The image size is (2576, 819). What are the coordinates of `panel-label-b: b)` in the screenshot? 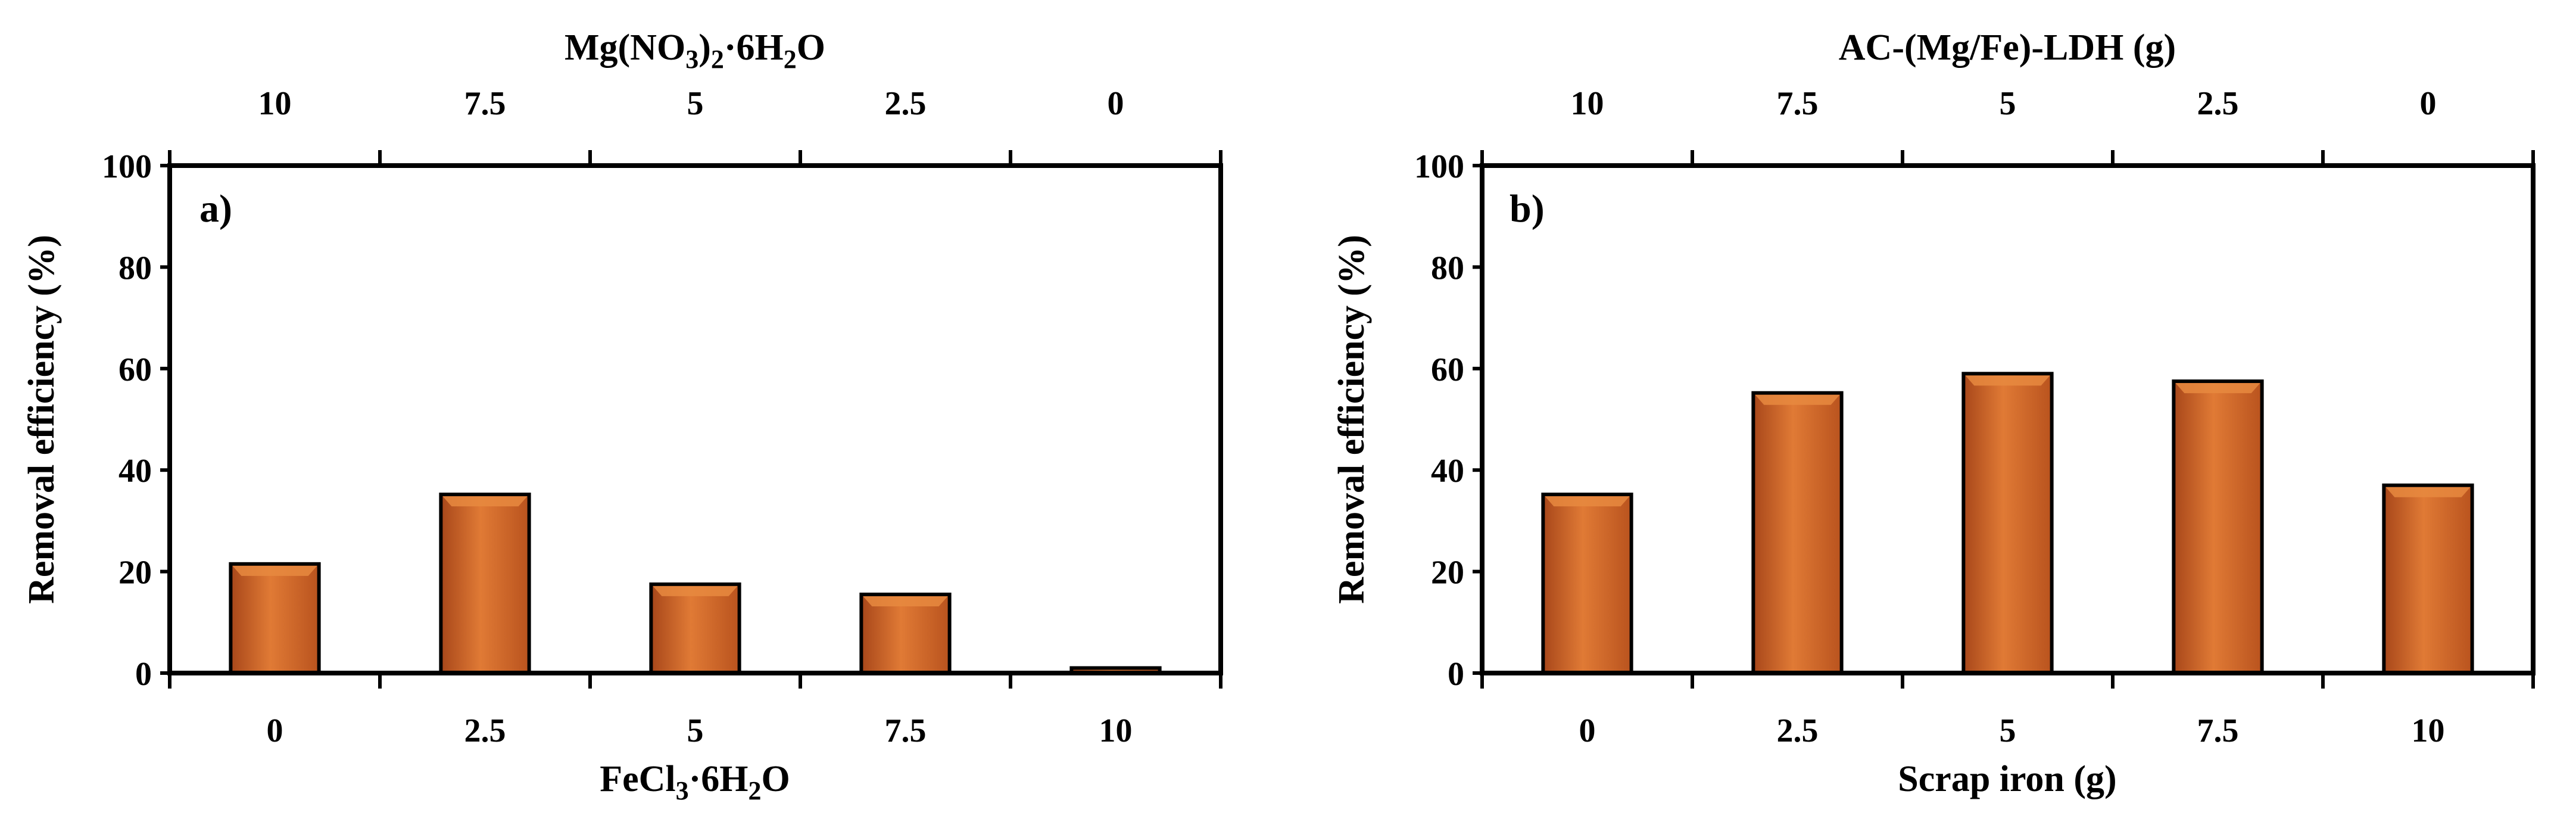 It's located at (1527, 209).